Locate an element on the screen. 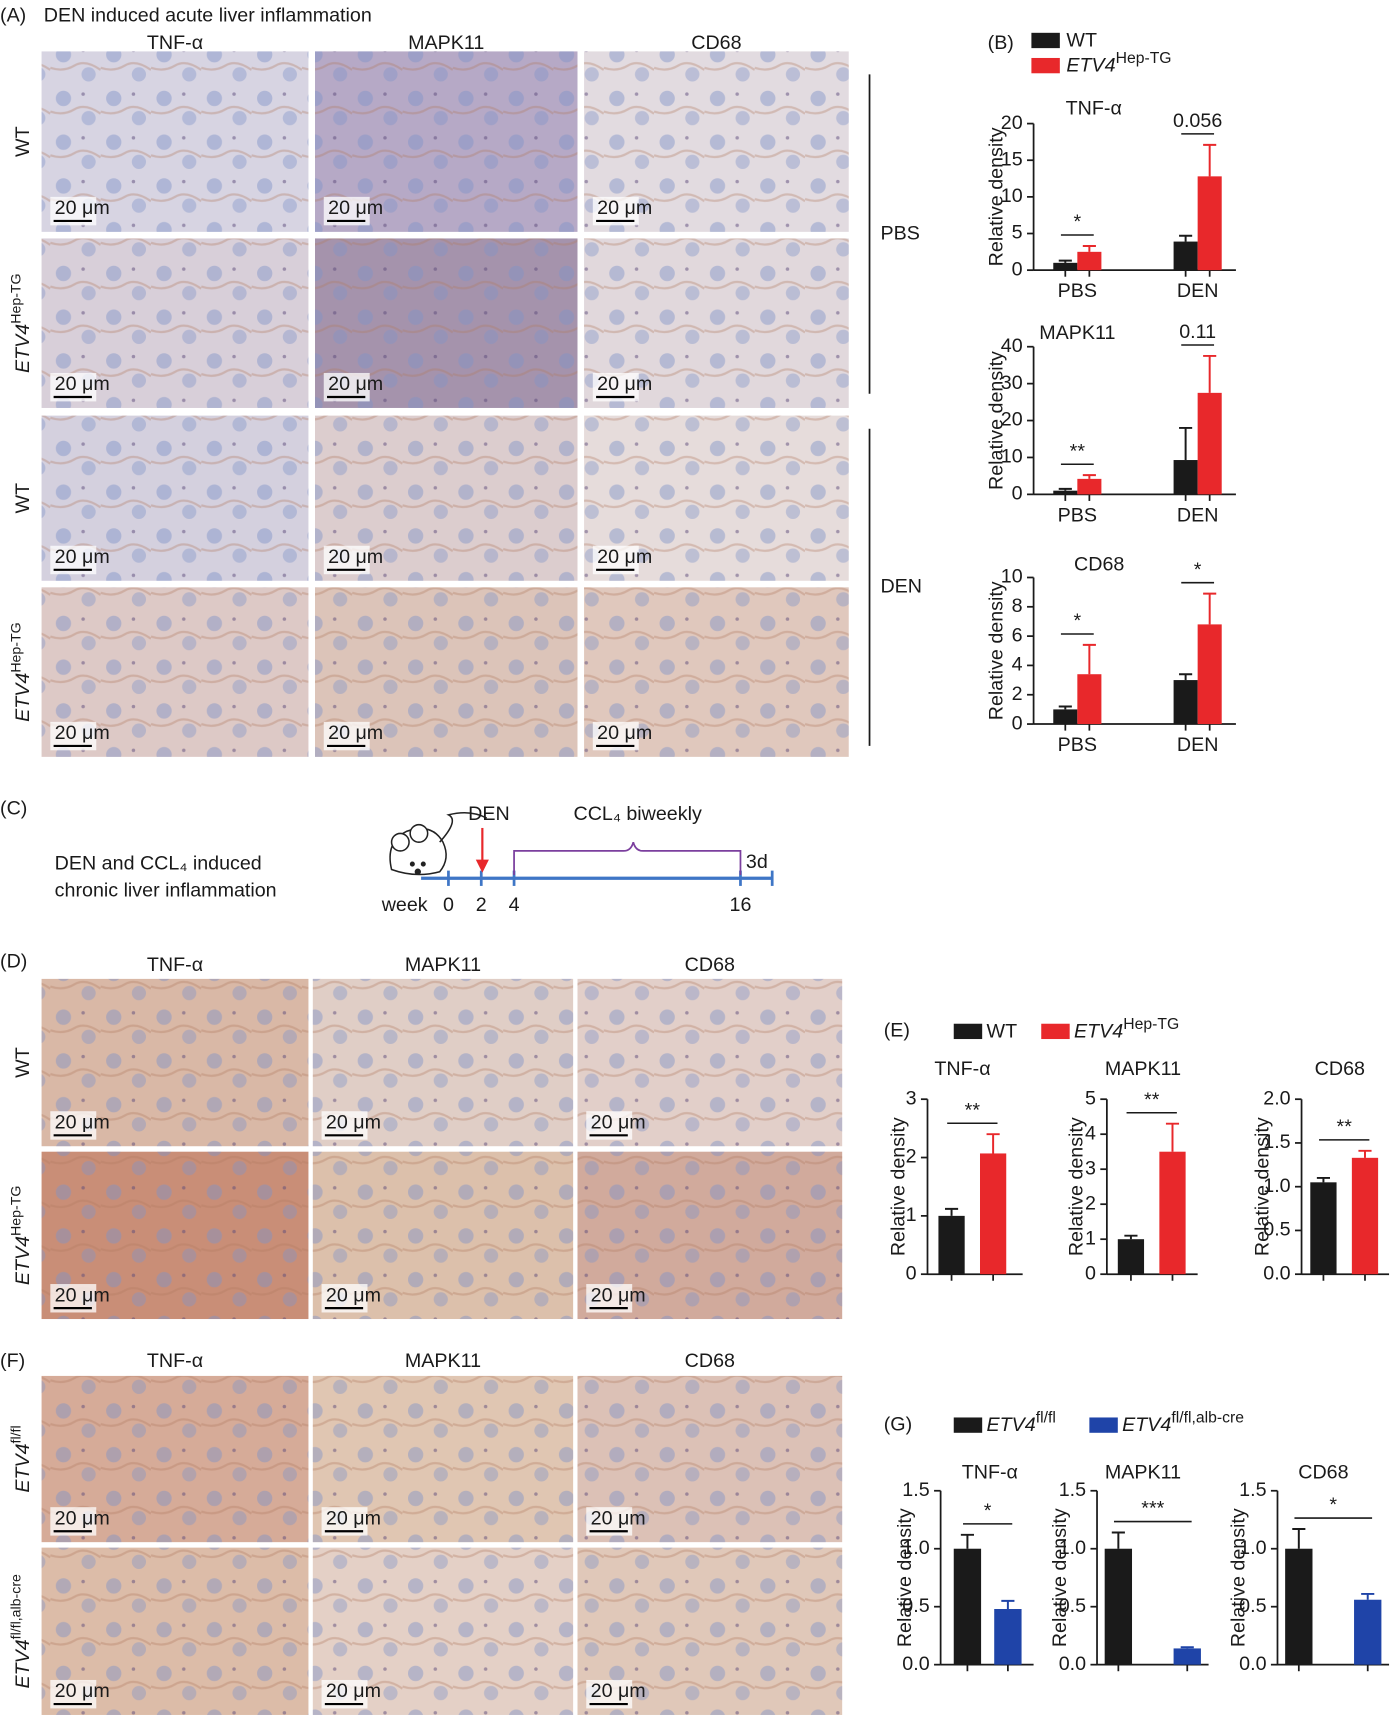 The width and height of the screenshot is (1400, 1727). y-tick-label: 1 is located at coordinates (1090, 1238).